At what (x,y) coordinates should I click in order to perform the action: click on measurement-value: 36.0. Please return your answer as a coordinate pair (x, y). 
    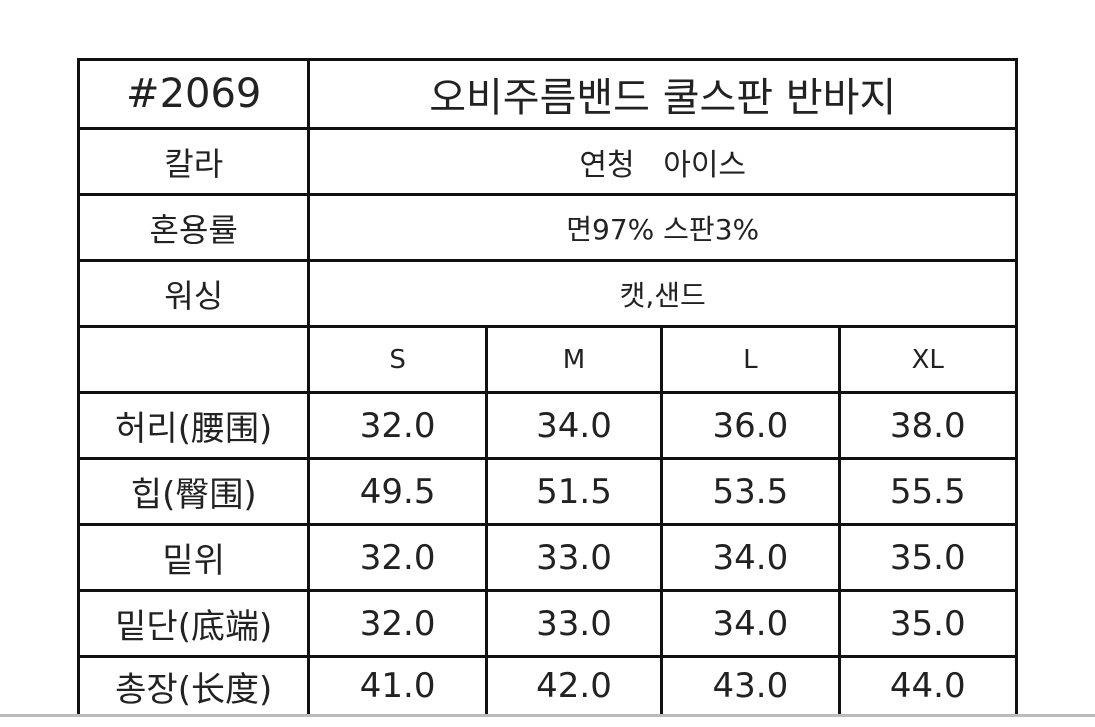
    Looking at the image, I should click on (750, 425).